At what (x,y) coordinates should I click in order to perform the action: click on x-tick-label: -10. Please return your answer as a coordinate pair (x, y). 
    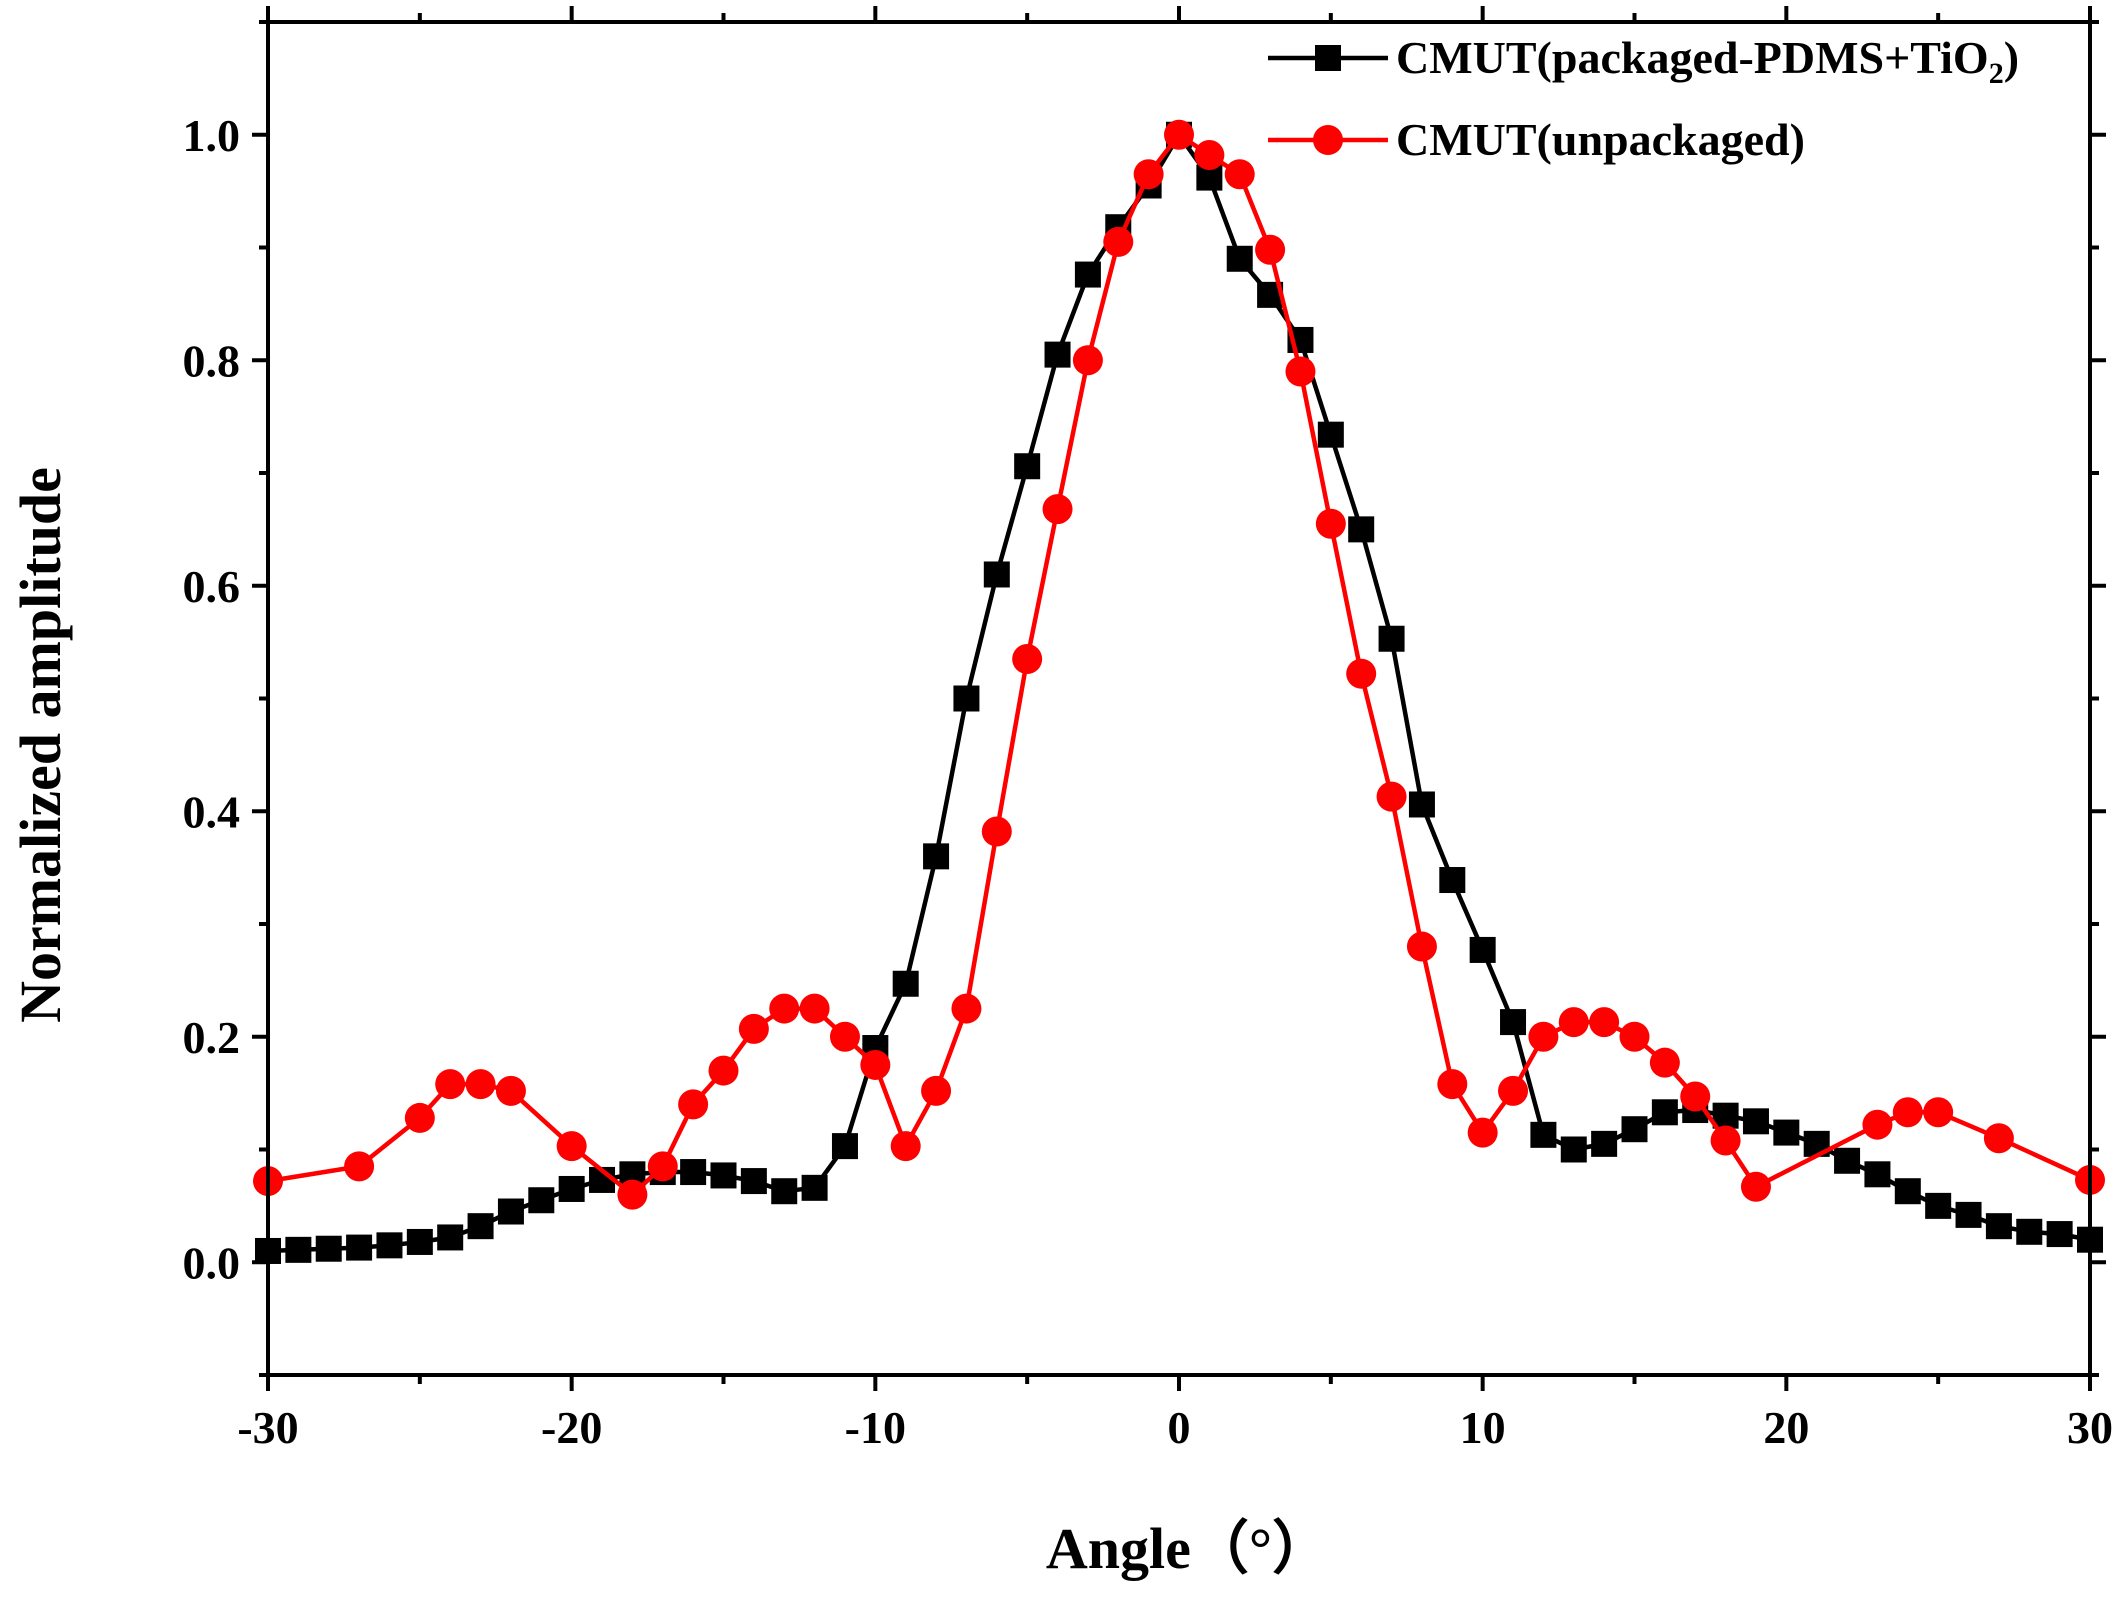
    Looking at the image, I should click on (875, 1427).